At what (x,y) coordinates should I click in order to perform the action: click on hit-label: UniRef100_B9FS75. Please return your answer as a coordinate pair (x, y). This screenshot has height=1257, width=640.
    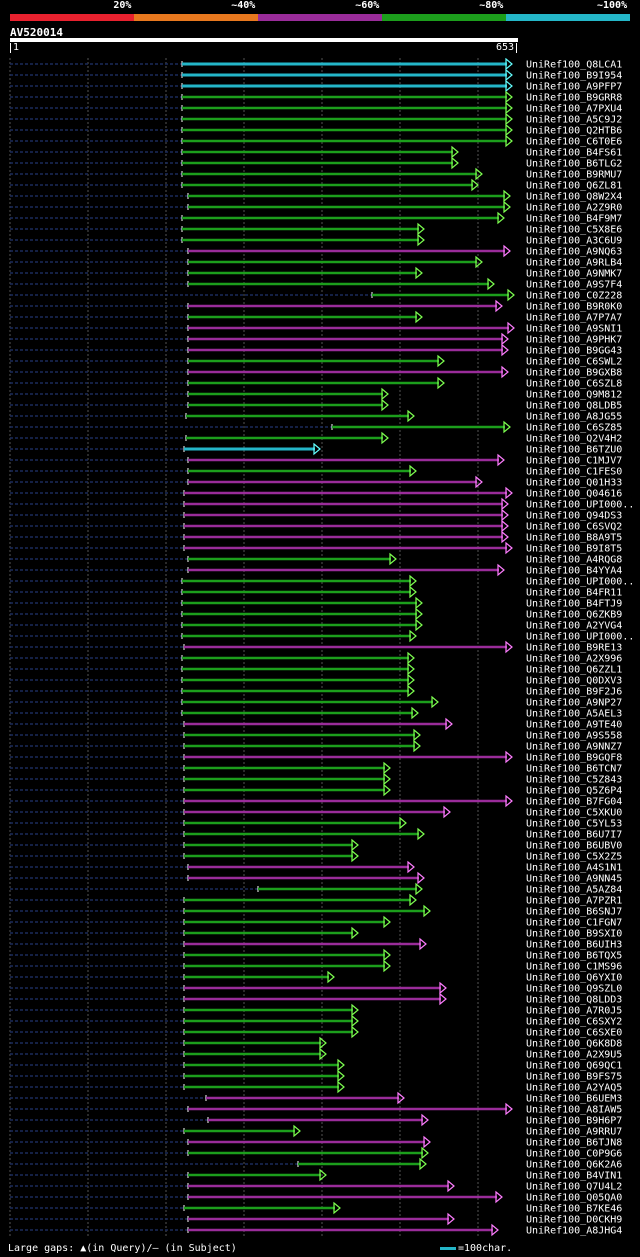
    Looking at the image, I should click on (574, 1077).